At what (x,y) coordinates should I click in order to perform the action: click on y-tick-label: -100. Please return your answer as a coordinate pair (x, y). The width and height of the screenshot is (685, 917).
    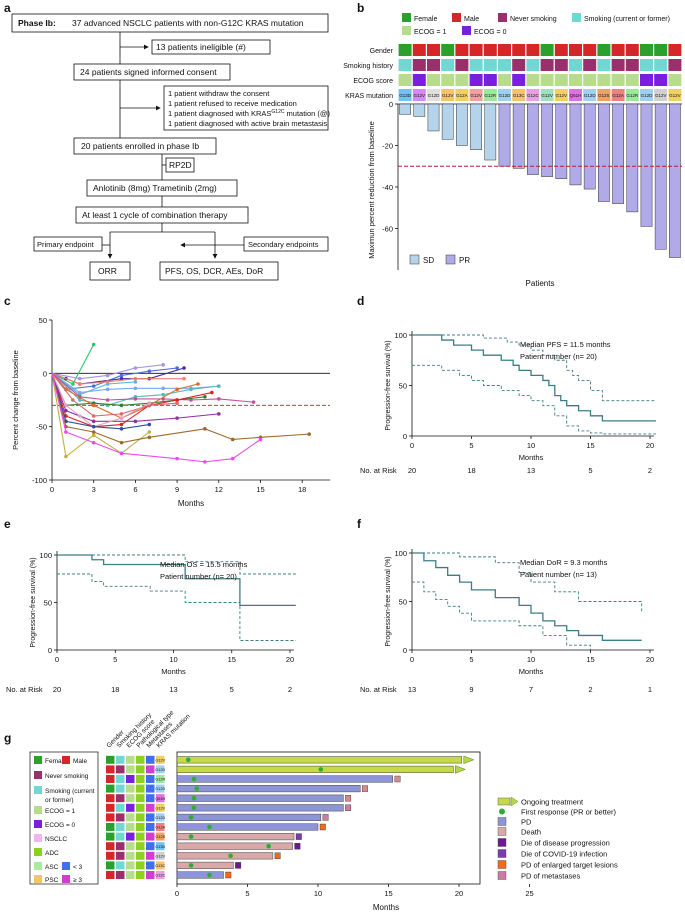
    Looking at the image, I should click on (39, 480).